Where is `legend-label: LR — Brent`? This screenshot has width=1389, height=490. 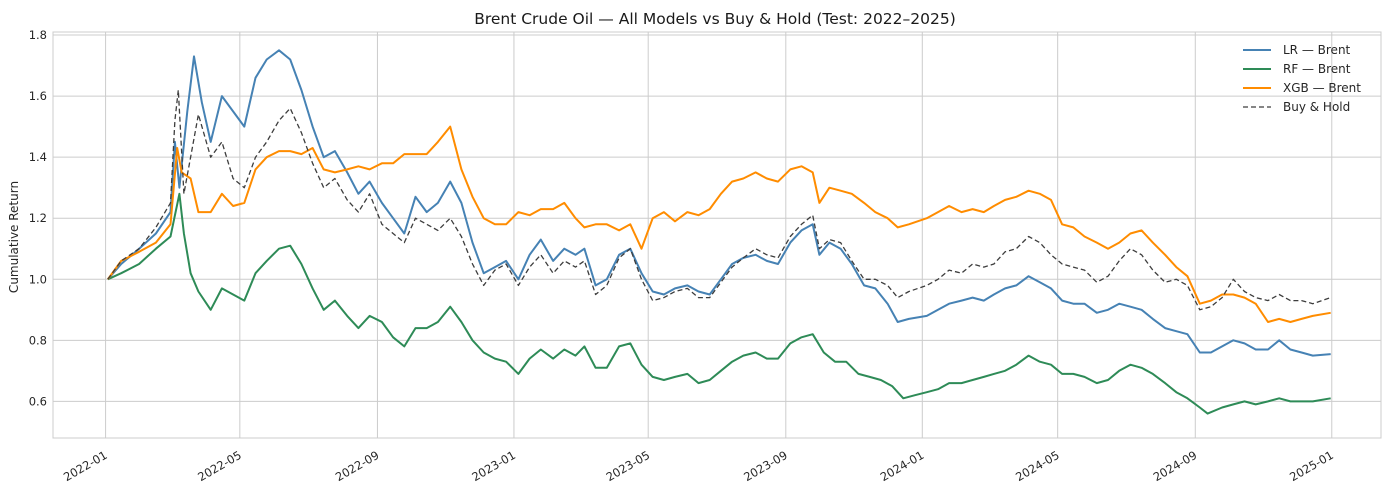
legend-label: LR — Brent is located at coordinates (1317, 50).